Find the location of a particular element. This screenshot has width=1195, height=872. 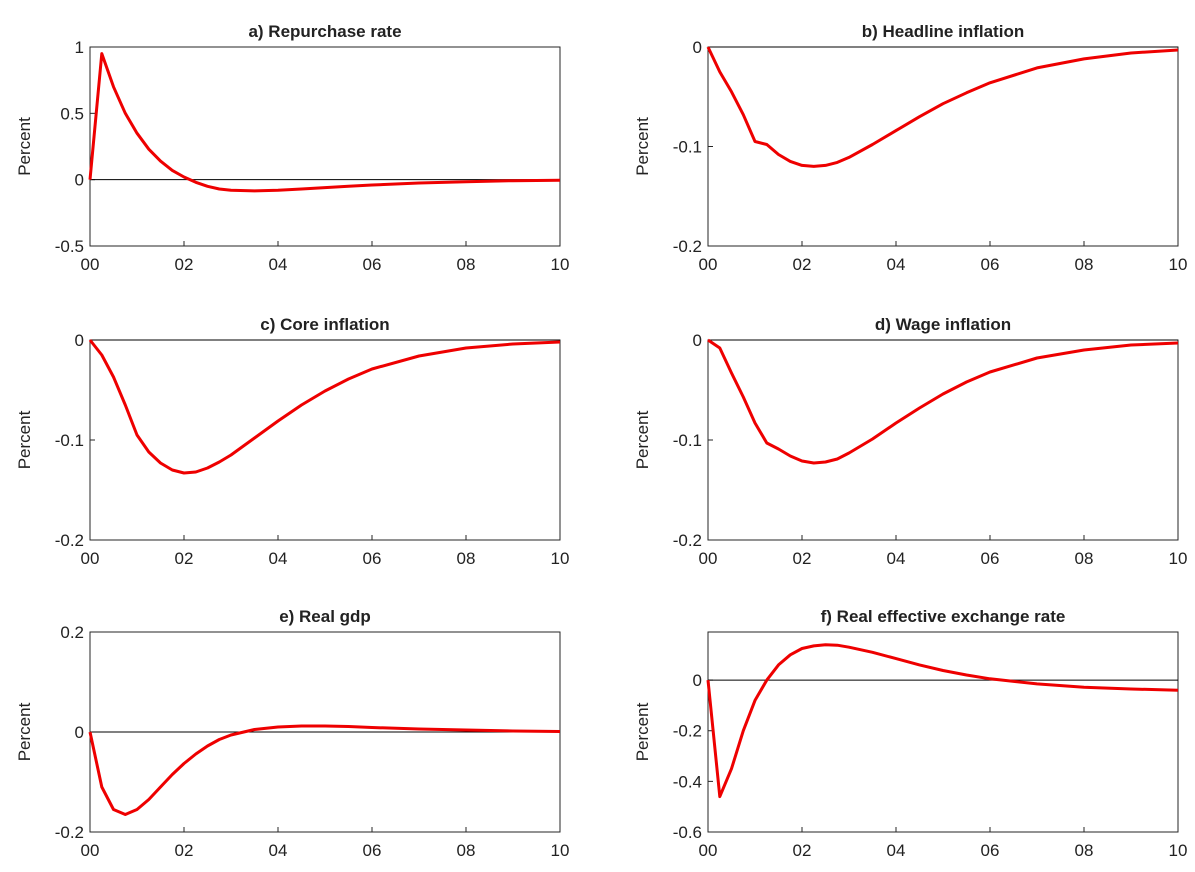

subplot-title: a) Repurchase rate is located at coordinates (324, 31).